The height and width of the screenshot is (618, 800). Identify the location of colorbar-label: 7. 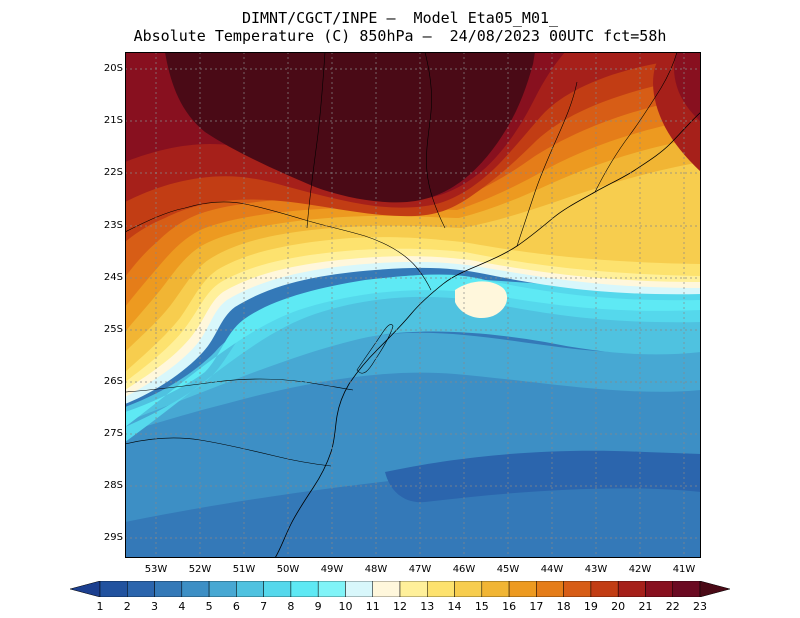
(264, 606).